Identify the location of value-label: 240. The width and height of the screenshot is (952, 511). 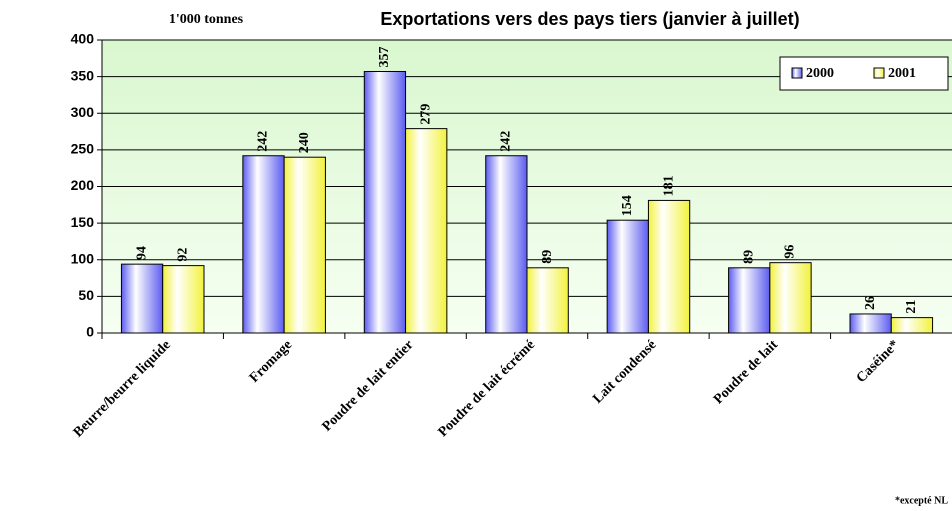
(304, 142).